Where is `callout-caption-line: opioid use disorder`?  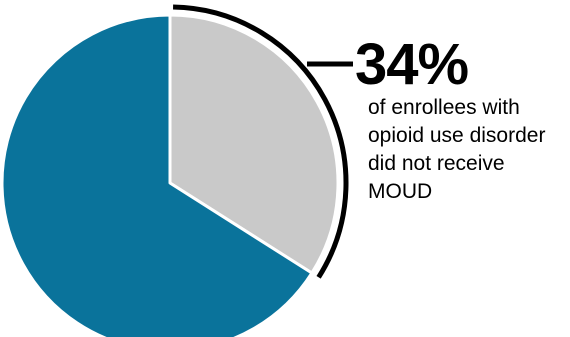
callout-caption-line: opioid use disorder is located at coordinates (456, 135).